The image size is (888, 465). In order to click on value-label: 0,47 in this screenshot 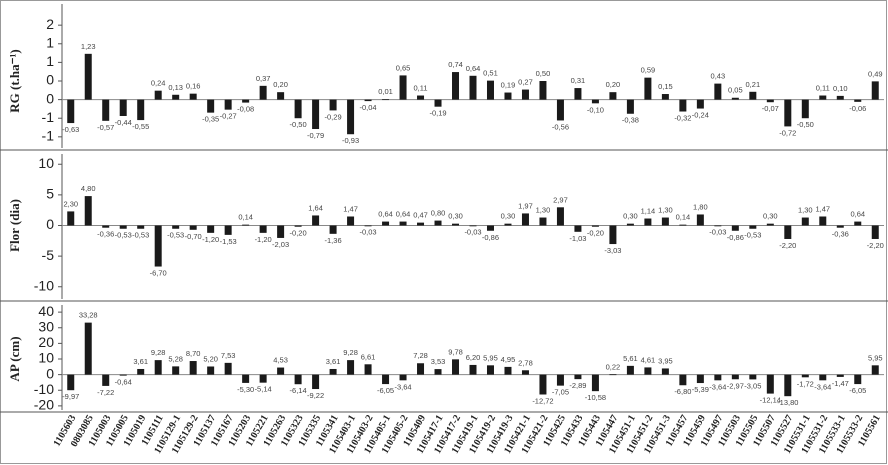, I will do `click(420, 215)`.